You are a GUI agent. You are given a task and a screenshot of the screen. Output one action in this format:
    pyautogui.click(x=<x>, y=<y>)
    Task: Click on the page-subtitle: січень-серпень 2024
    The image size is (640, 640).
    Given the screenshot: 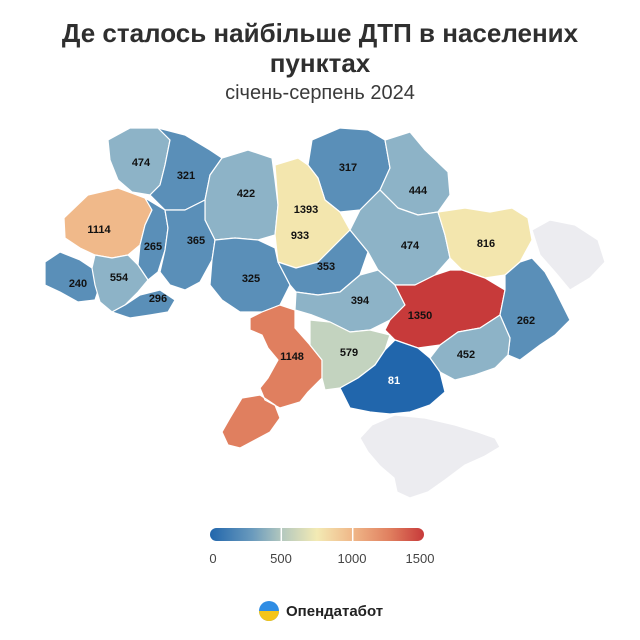 What is the action you would take?
    pyautogui.click(x=320, y=93)
    